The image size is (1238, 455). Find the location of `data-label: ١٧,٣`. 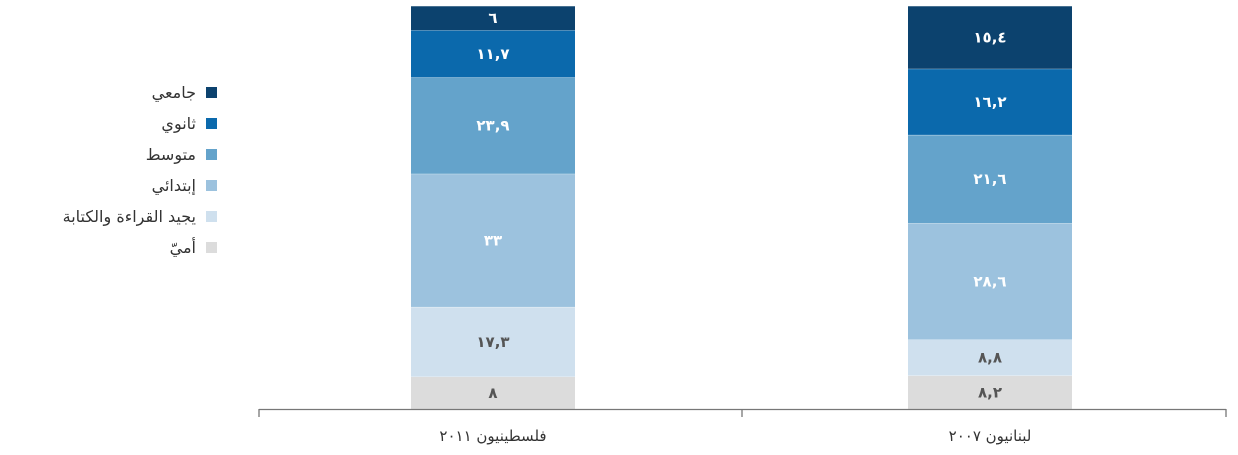

data-label: ١٧,٣ is located at coordinates (492, 342).